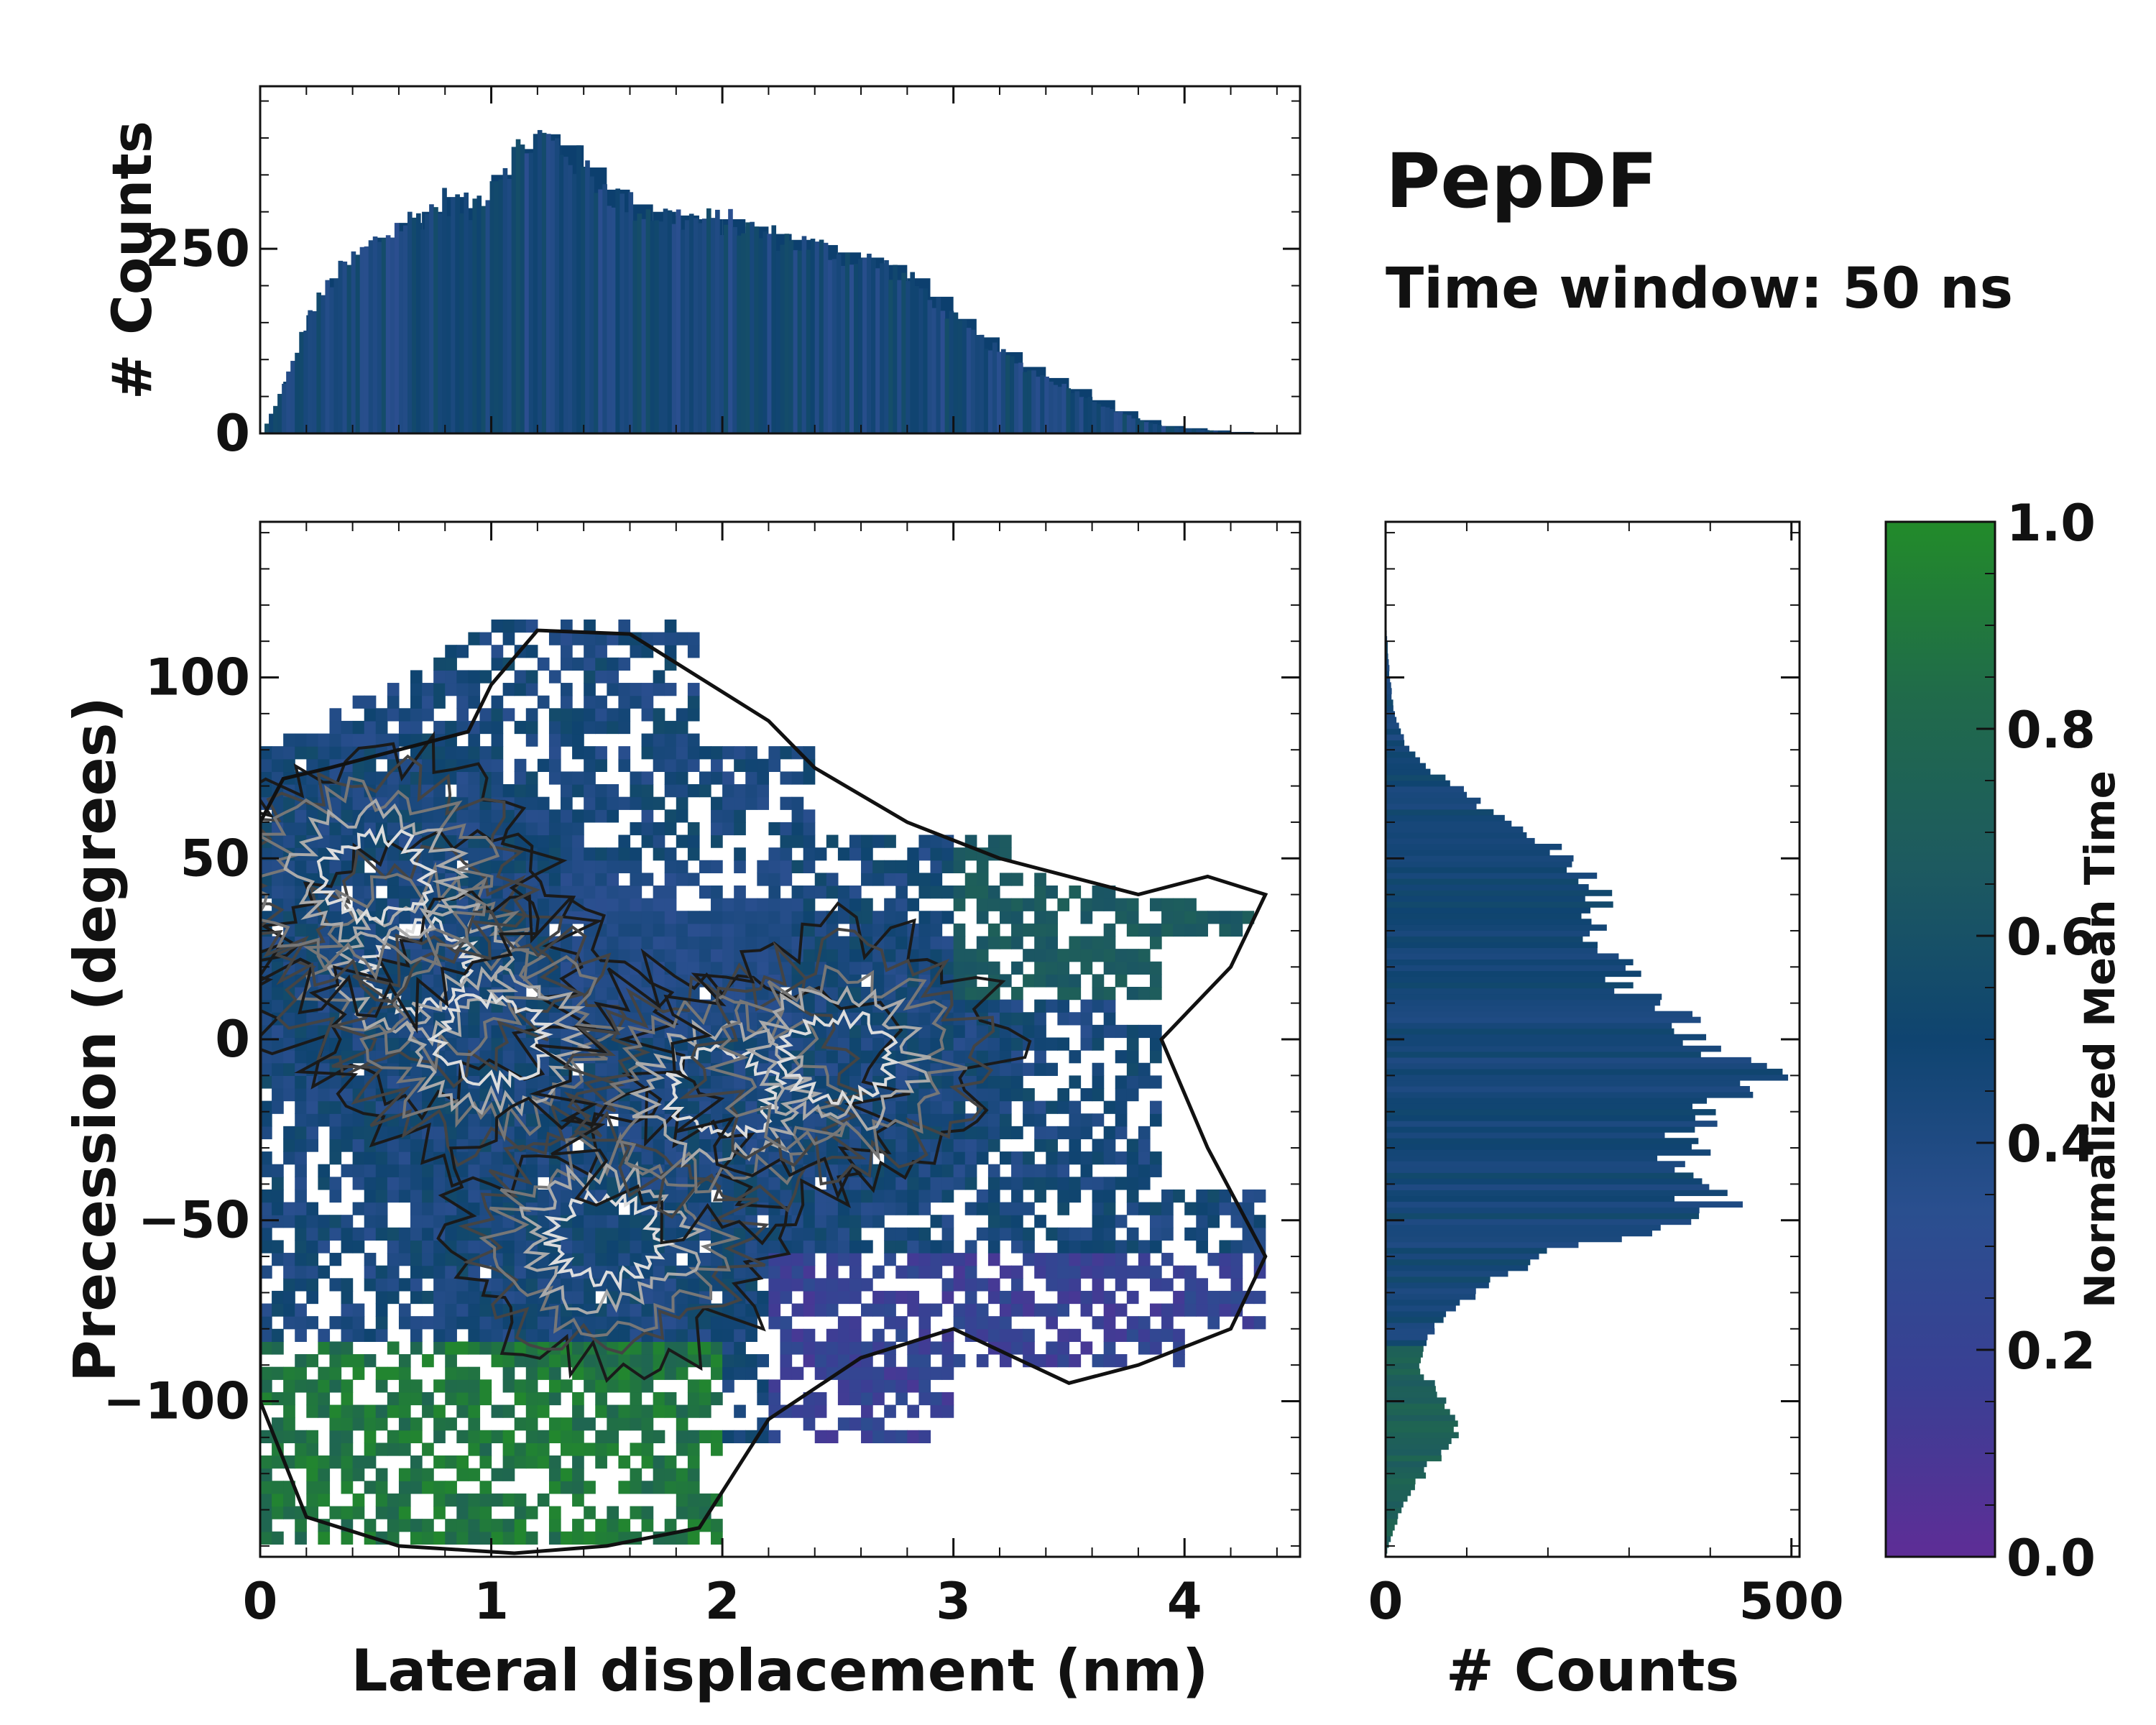  Describe the element at coordinates (2051, 730) in the screenshot. I see `colorbar-tick-label: 0.8` at that location.